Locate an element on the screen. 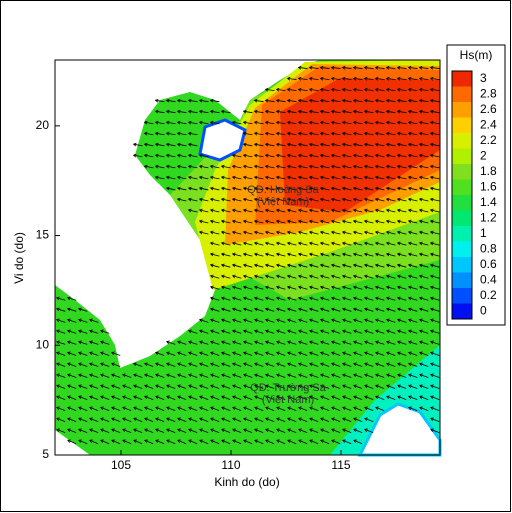 This screenshot has width=512, height=513. colorbar-label: 0.8 is located at coordinates (488, 248).